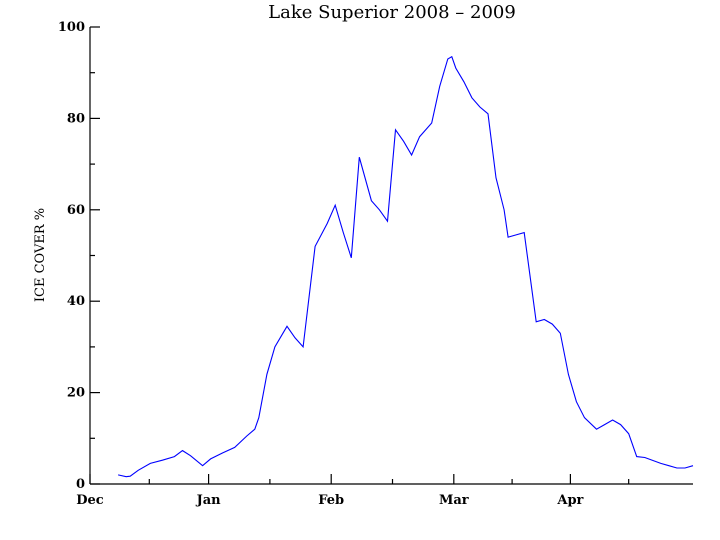 This screenshot has width=720, height=540. I want to click on y-tick-label: 60, so click(76, 210).